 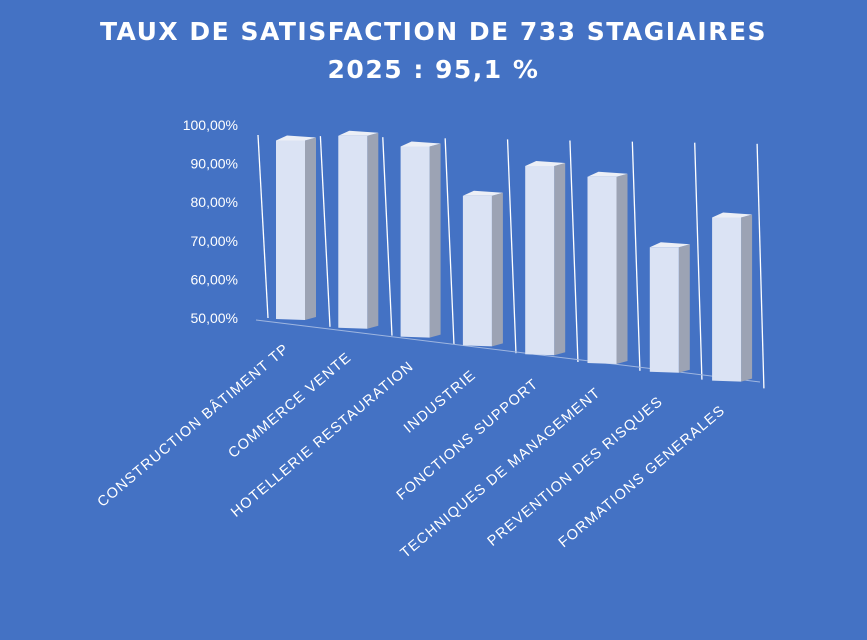 What do you see at coordinates (433, 31) in the screenshot?
I see `chart-title: TAUX DE SATISFACTION DE 733 STAGIAIRES` at bounding box center [433, 31].